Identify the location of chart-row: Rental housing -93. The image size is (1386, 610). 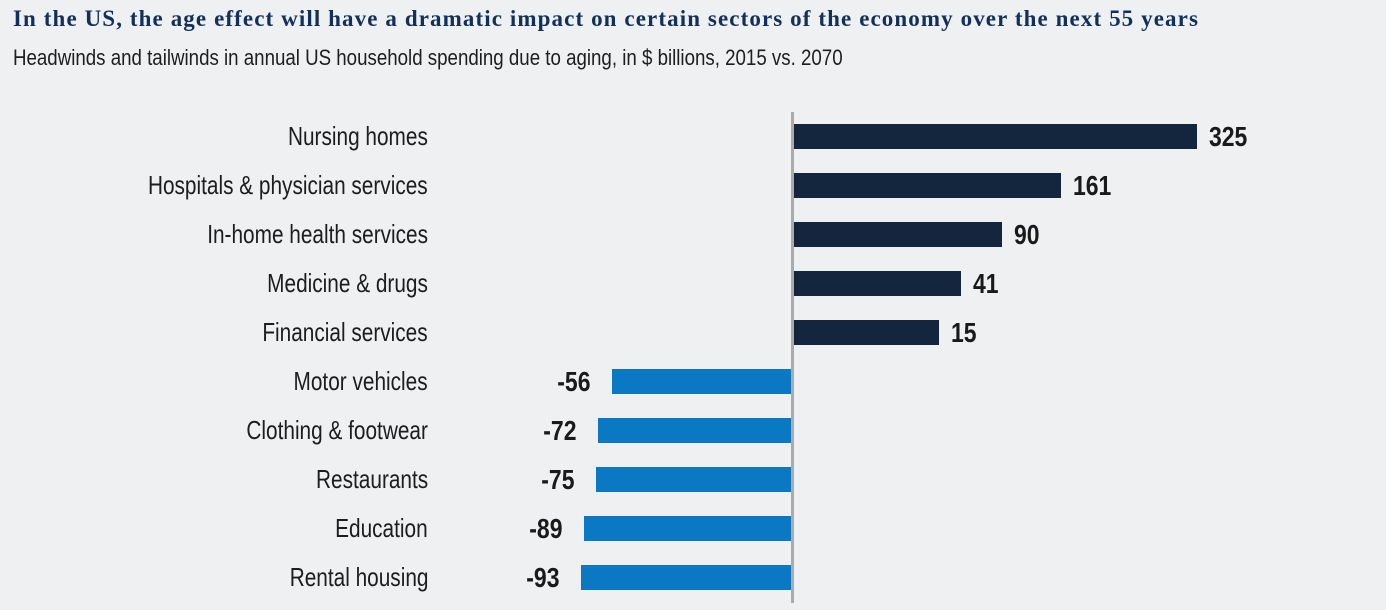
(693, 577).